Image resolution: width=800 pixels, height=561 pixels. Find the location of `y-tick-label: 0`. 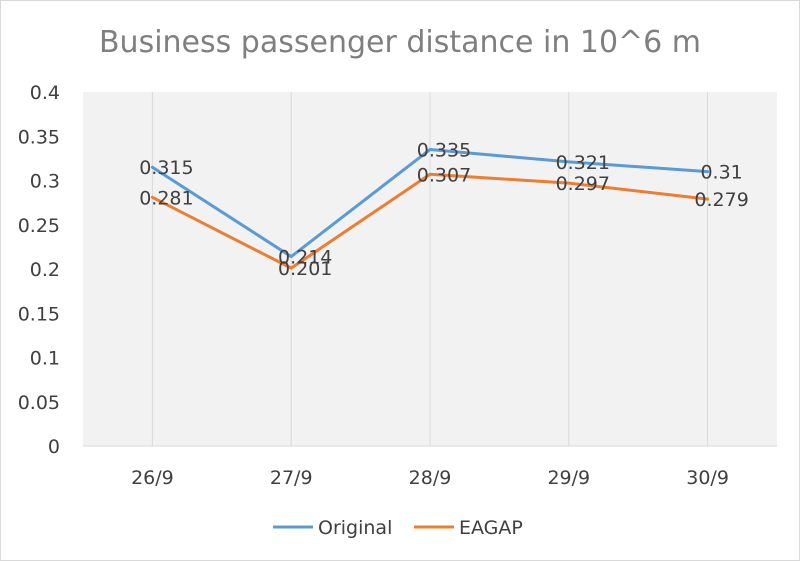

y-tick-label: 0 is located at coordinates (54, 447).